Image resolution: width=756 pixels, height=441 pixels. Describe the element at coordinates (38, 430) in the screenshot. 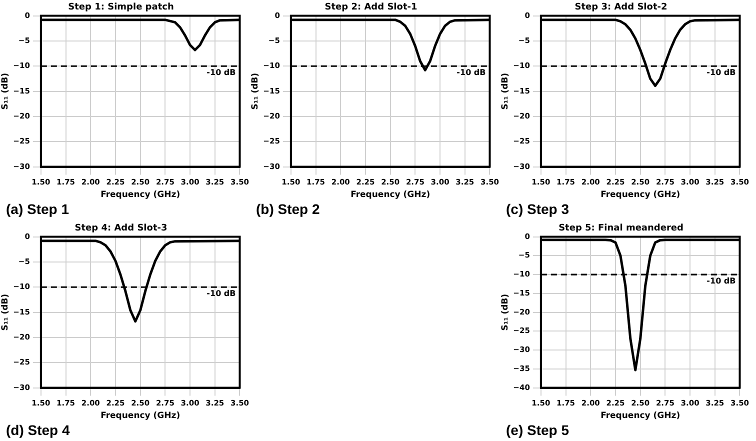

I see `text: (d) Step 4` at that location.